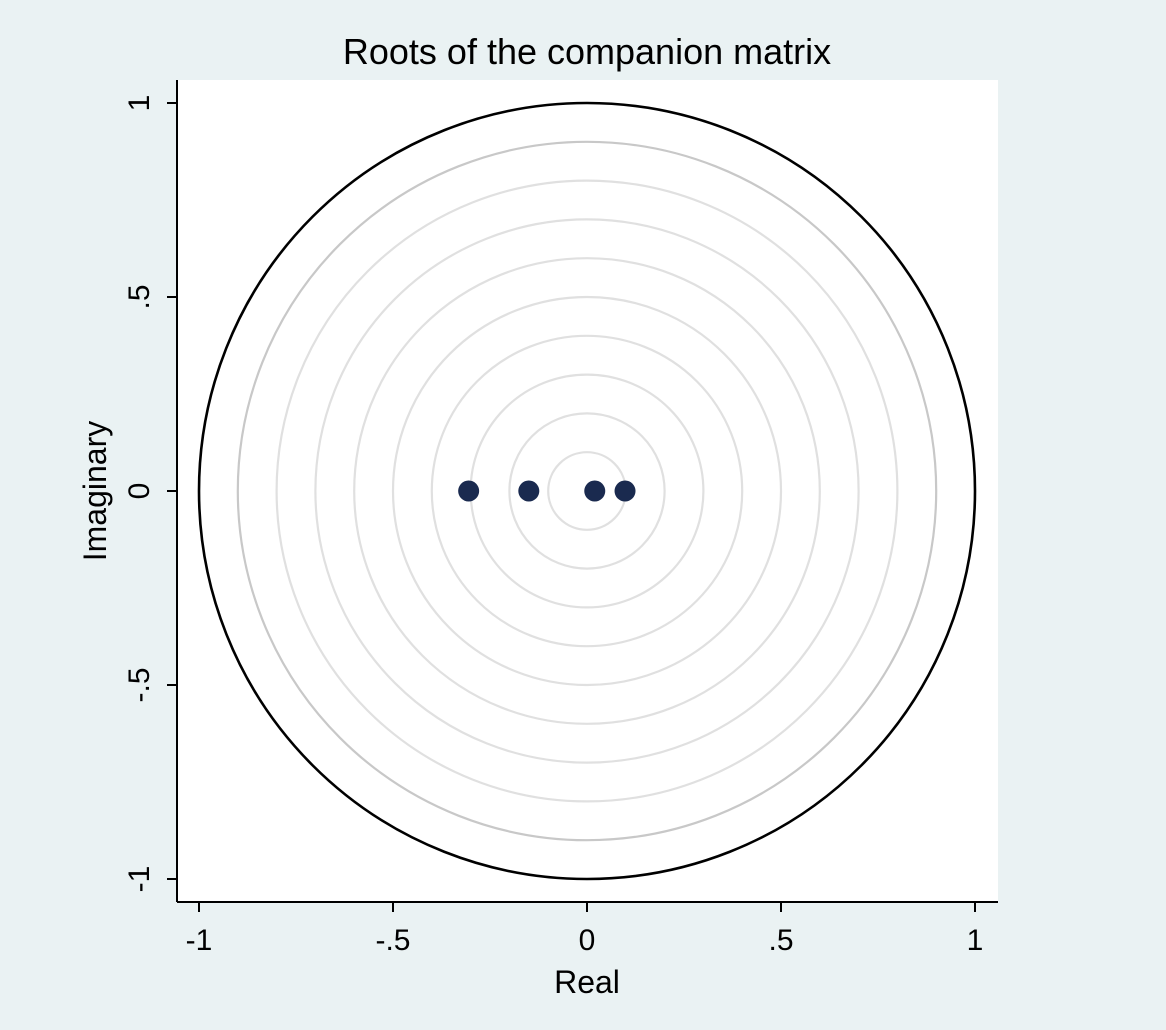 Image resolution: width=1166 pixels, height=1030 pixels. What do you see at coordinates (587, 940) in the screenshot?
I see `x-tick-label-2: 0` at bounding box center [587, 940].